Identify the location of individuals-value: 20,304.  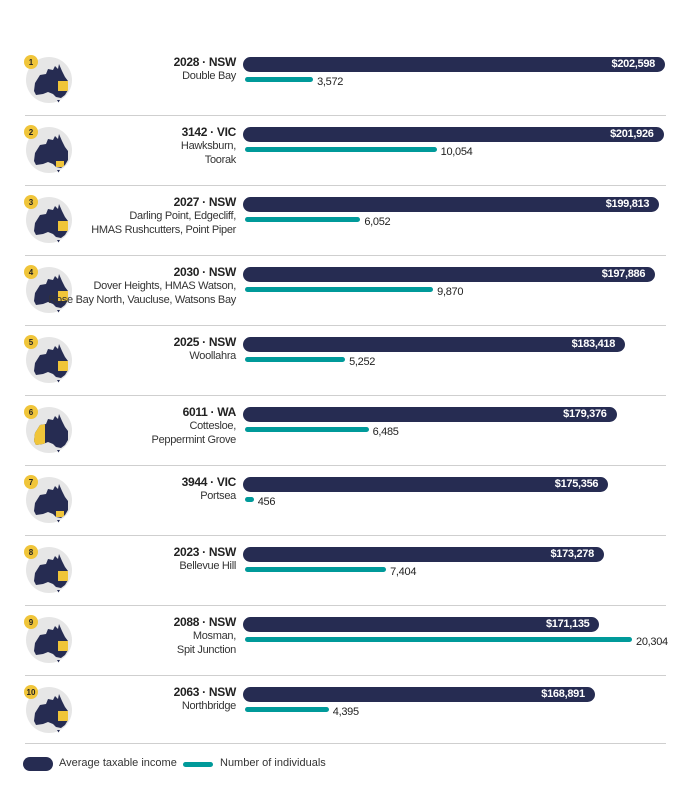
(652, 642).